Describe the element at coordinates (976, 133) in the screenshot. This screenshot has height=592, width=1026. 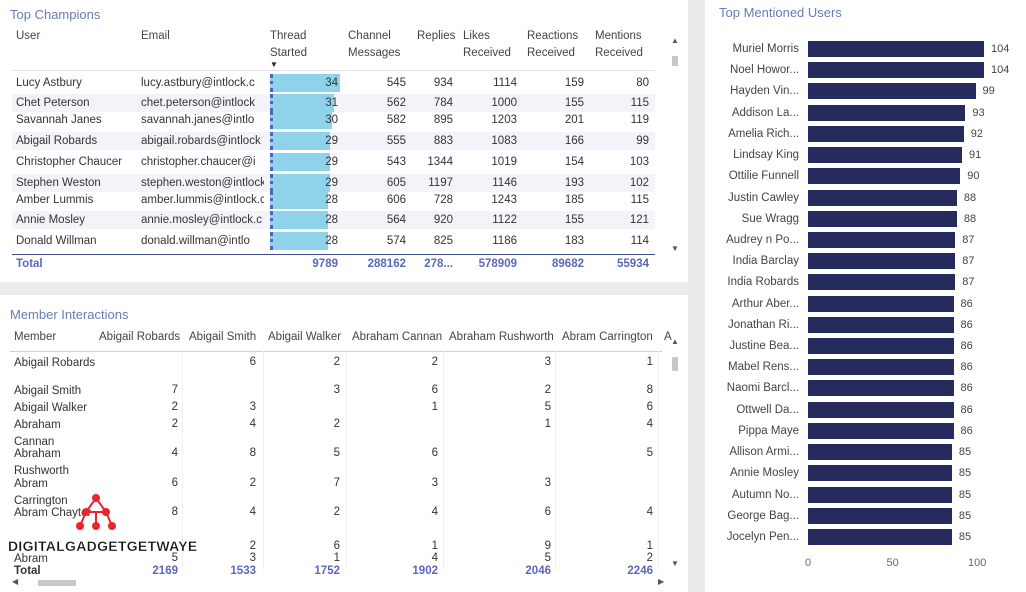
I see `value-label: 92` at that location.